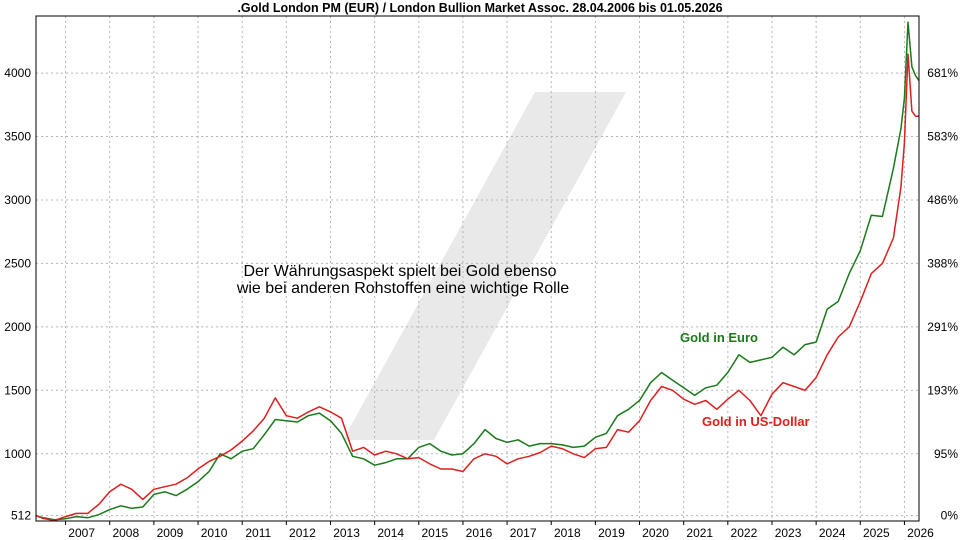 The height and width of the screenshot is (540, 960). Describe the element at coordinates (719, 337) in the screenshot. I see `legend-label-euro: Gold in Euro` at that location.